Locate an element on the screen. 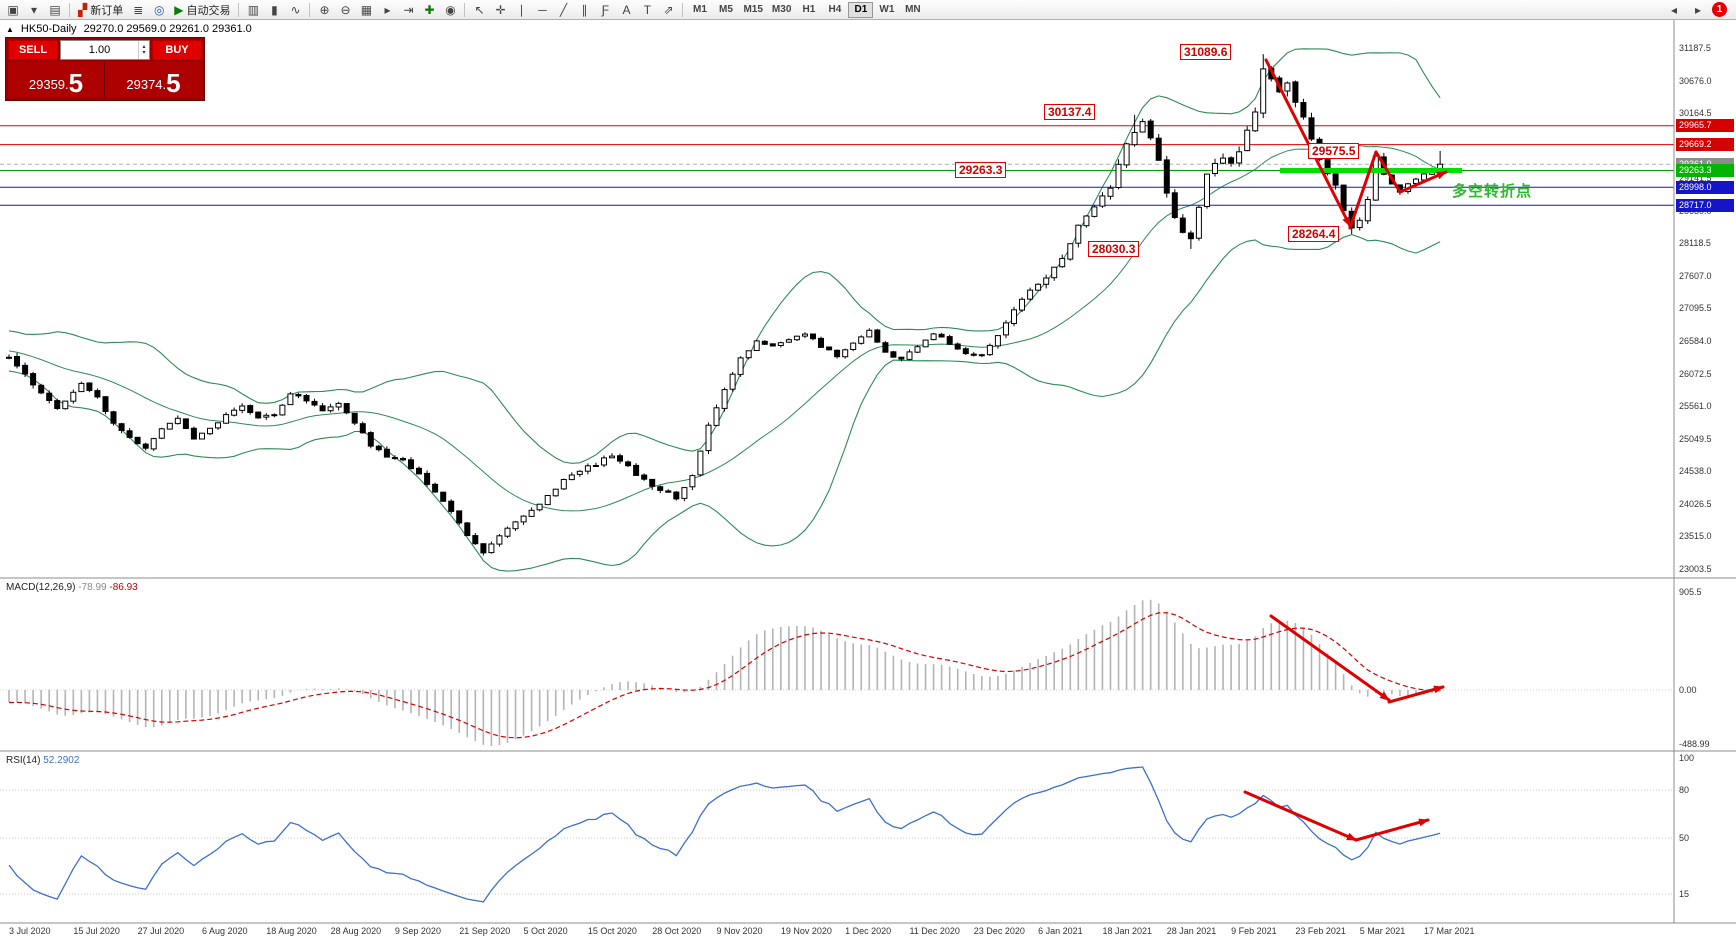 The image size is (1736, 942). buy-button: BUY is located at coordinates (177, 50).